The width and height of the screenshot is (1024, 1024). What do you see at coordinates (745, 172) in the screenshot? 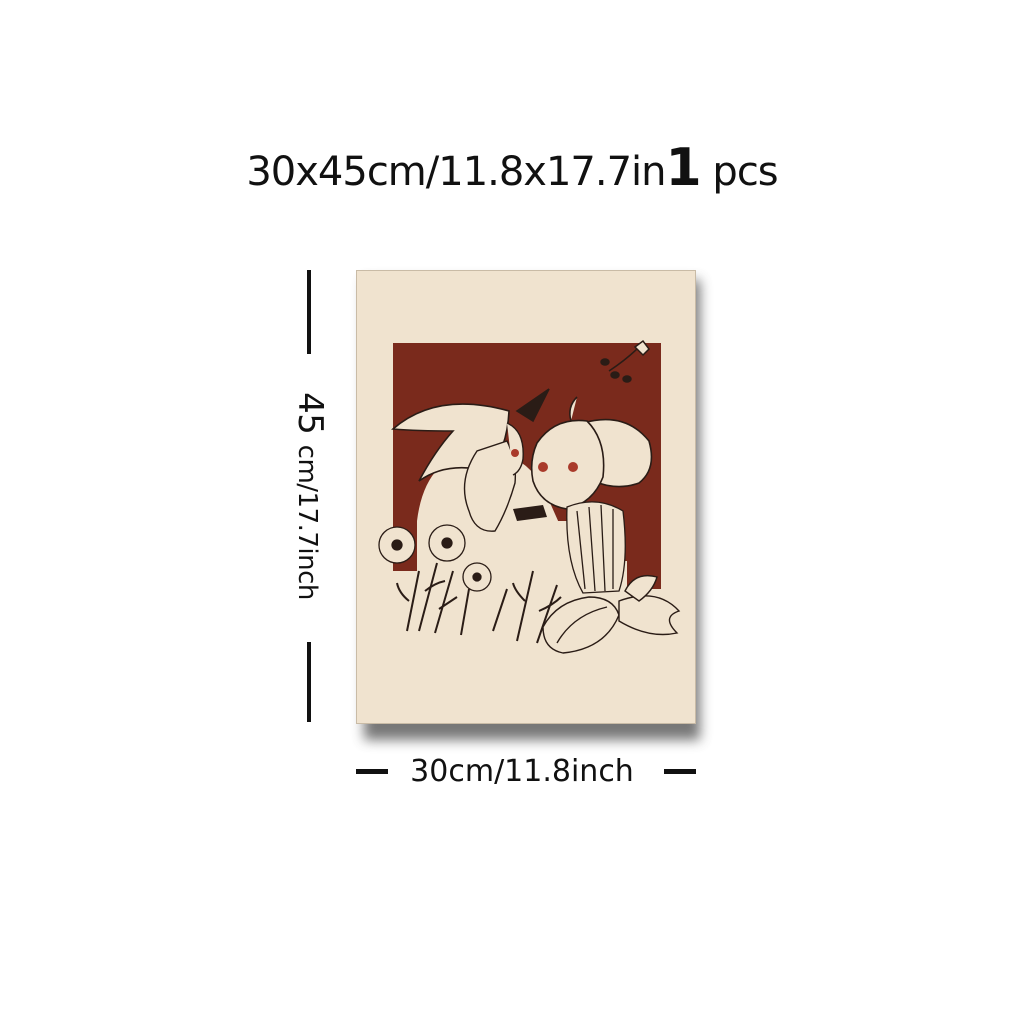
I see `quantity-unit: pcs` at bounding box center [745, 172].